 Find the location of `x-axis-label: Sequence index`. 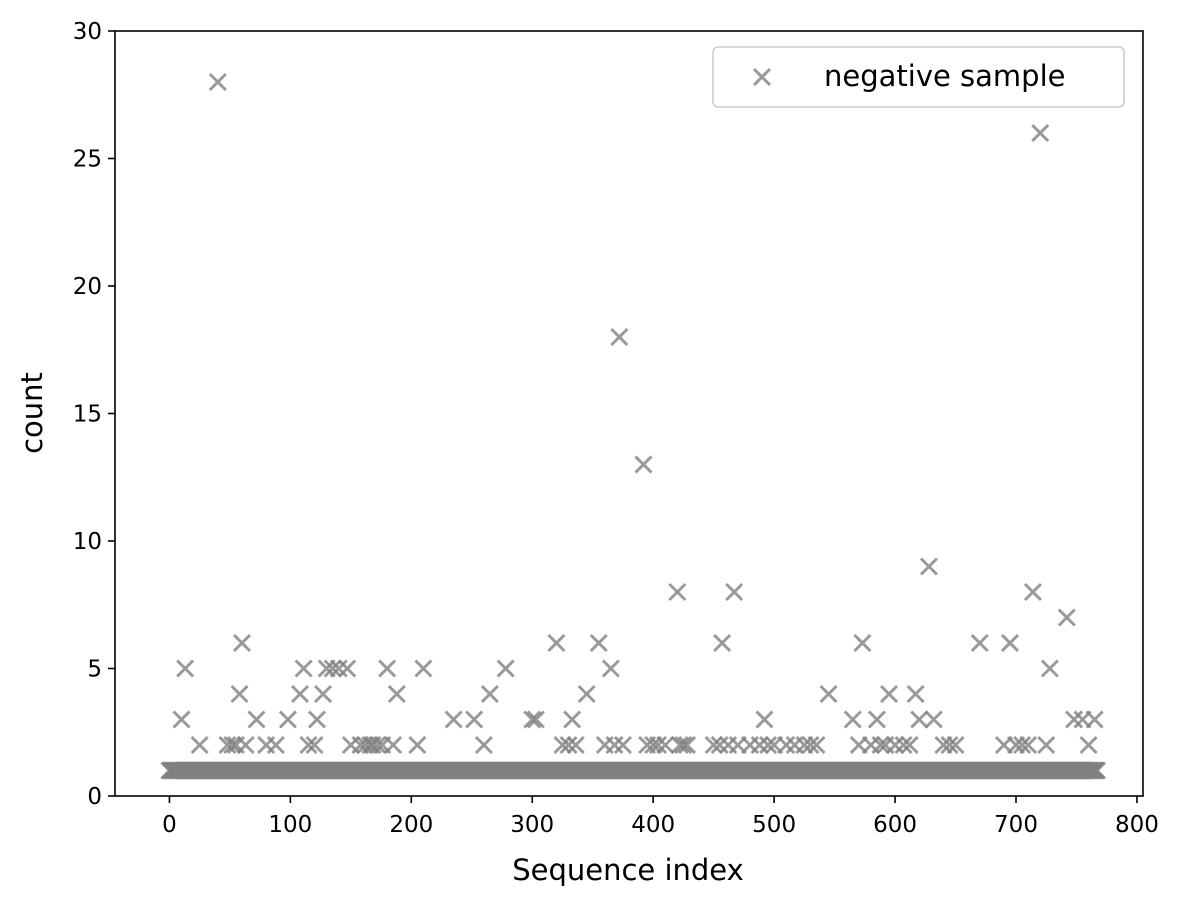

x-axis-label: Sequence index is located at coordinates (628, 870).